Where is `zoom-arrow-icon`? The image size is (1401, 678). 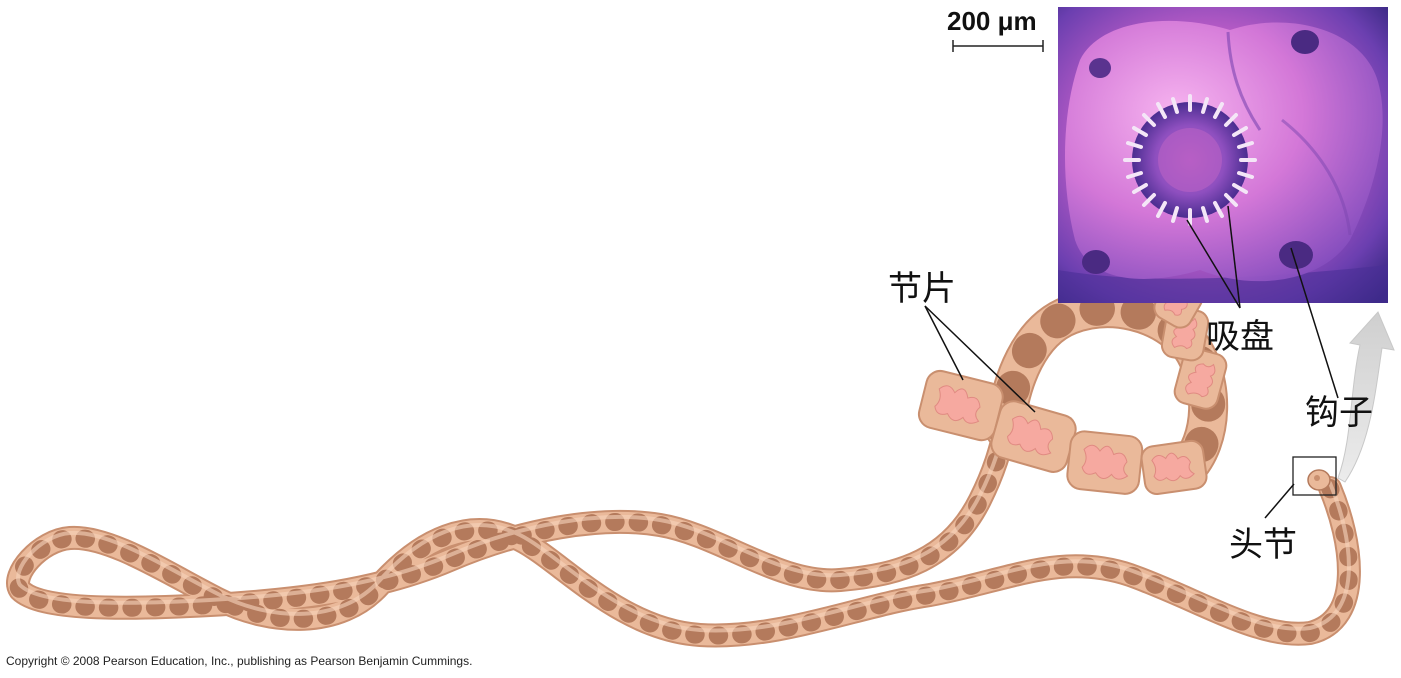 zoom-arrow-icon is located at coordinates (1366, 397).